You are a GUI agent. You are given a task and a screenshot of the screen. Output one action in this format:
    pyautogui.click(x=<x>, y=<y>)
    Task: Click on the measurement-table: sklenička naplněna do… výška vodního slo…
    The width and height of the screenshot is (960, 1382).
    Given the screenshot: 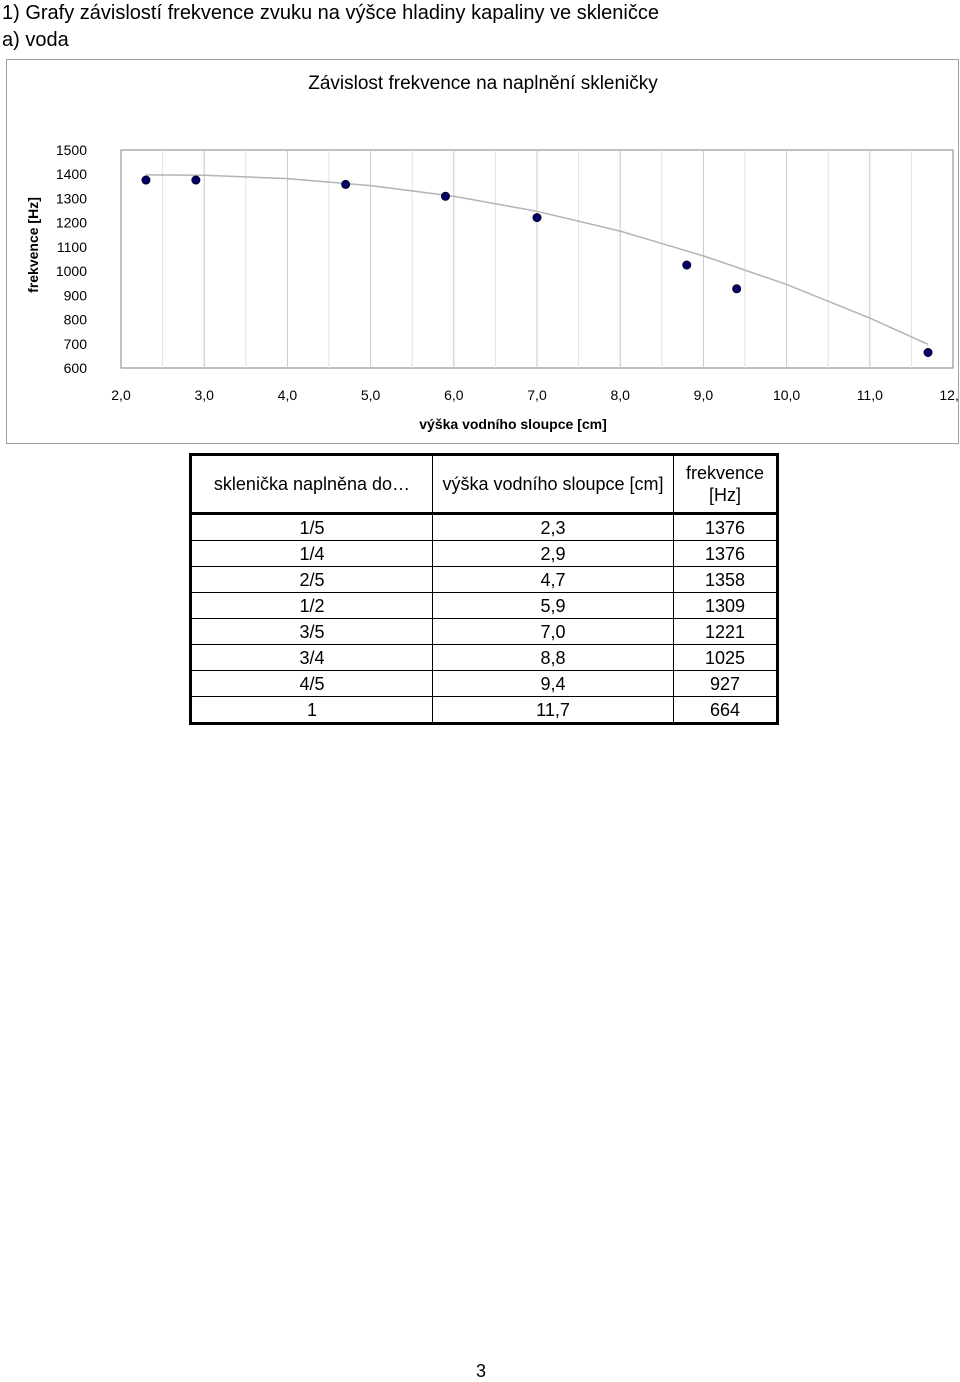 What is the action you would take?
    pyautogui.click(x=484, y=589)
    